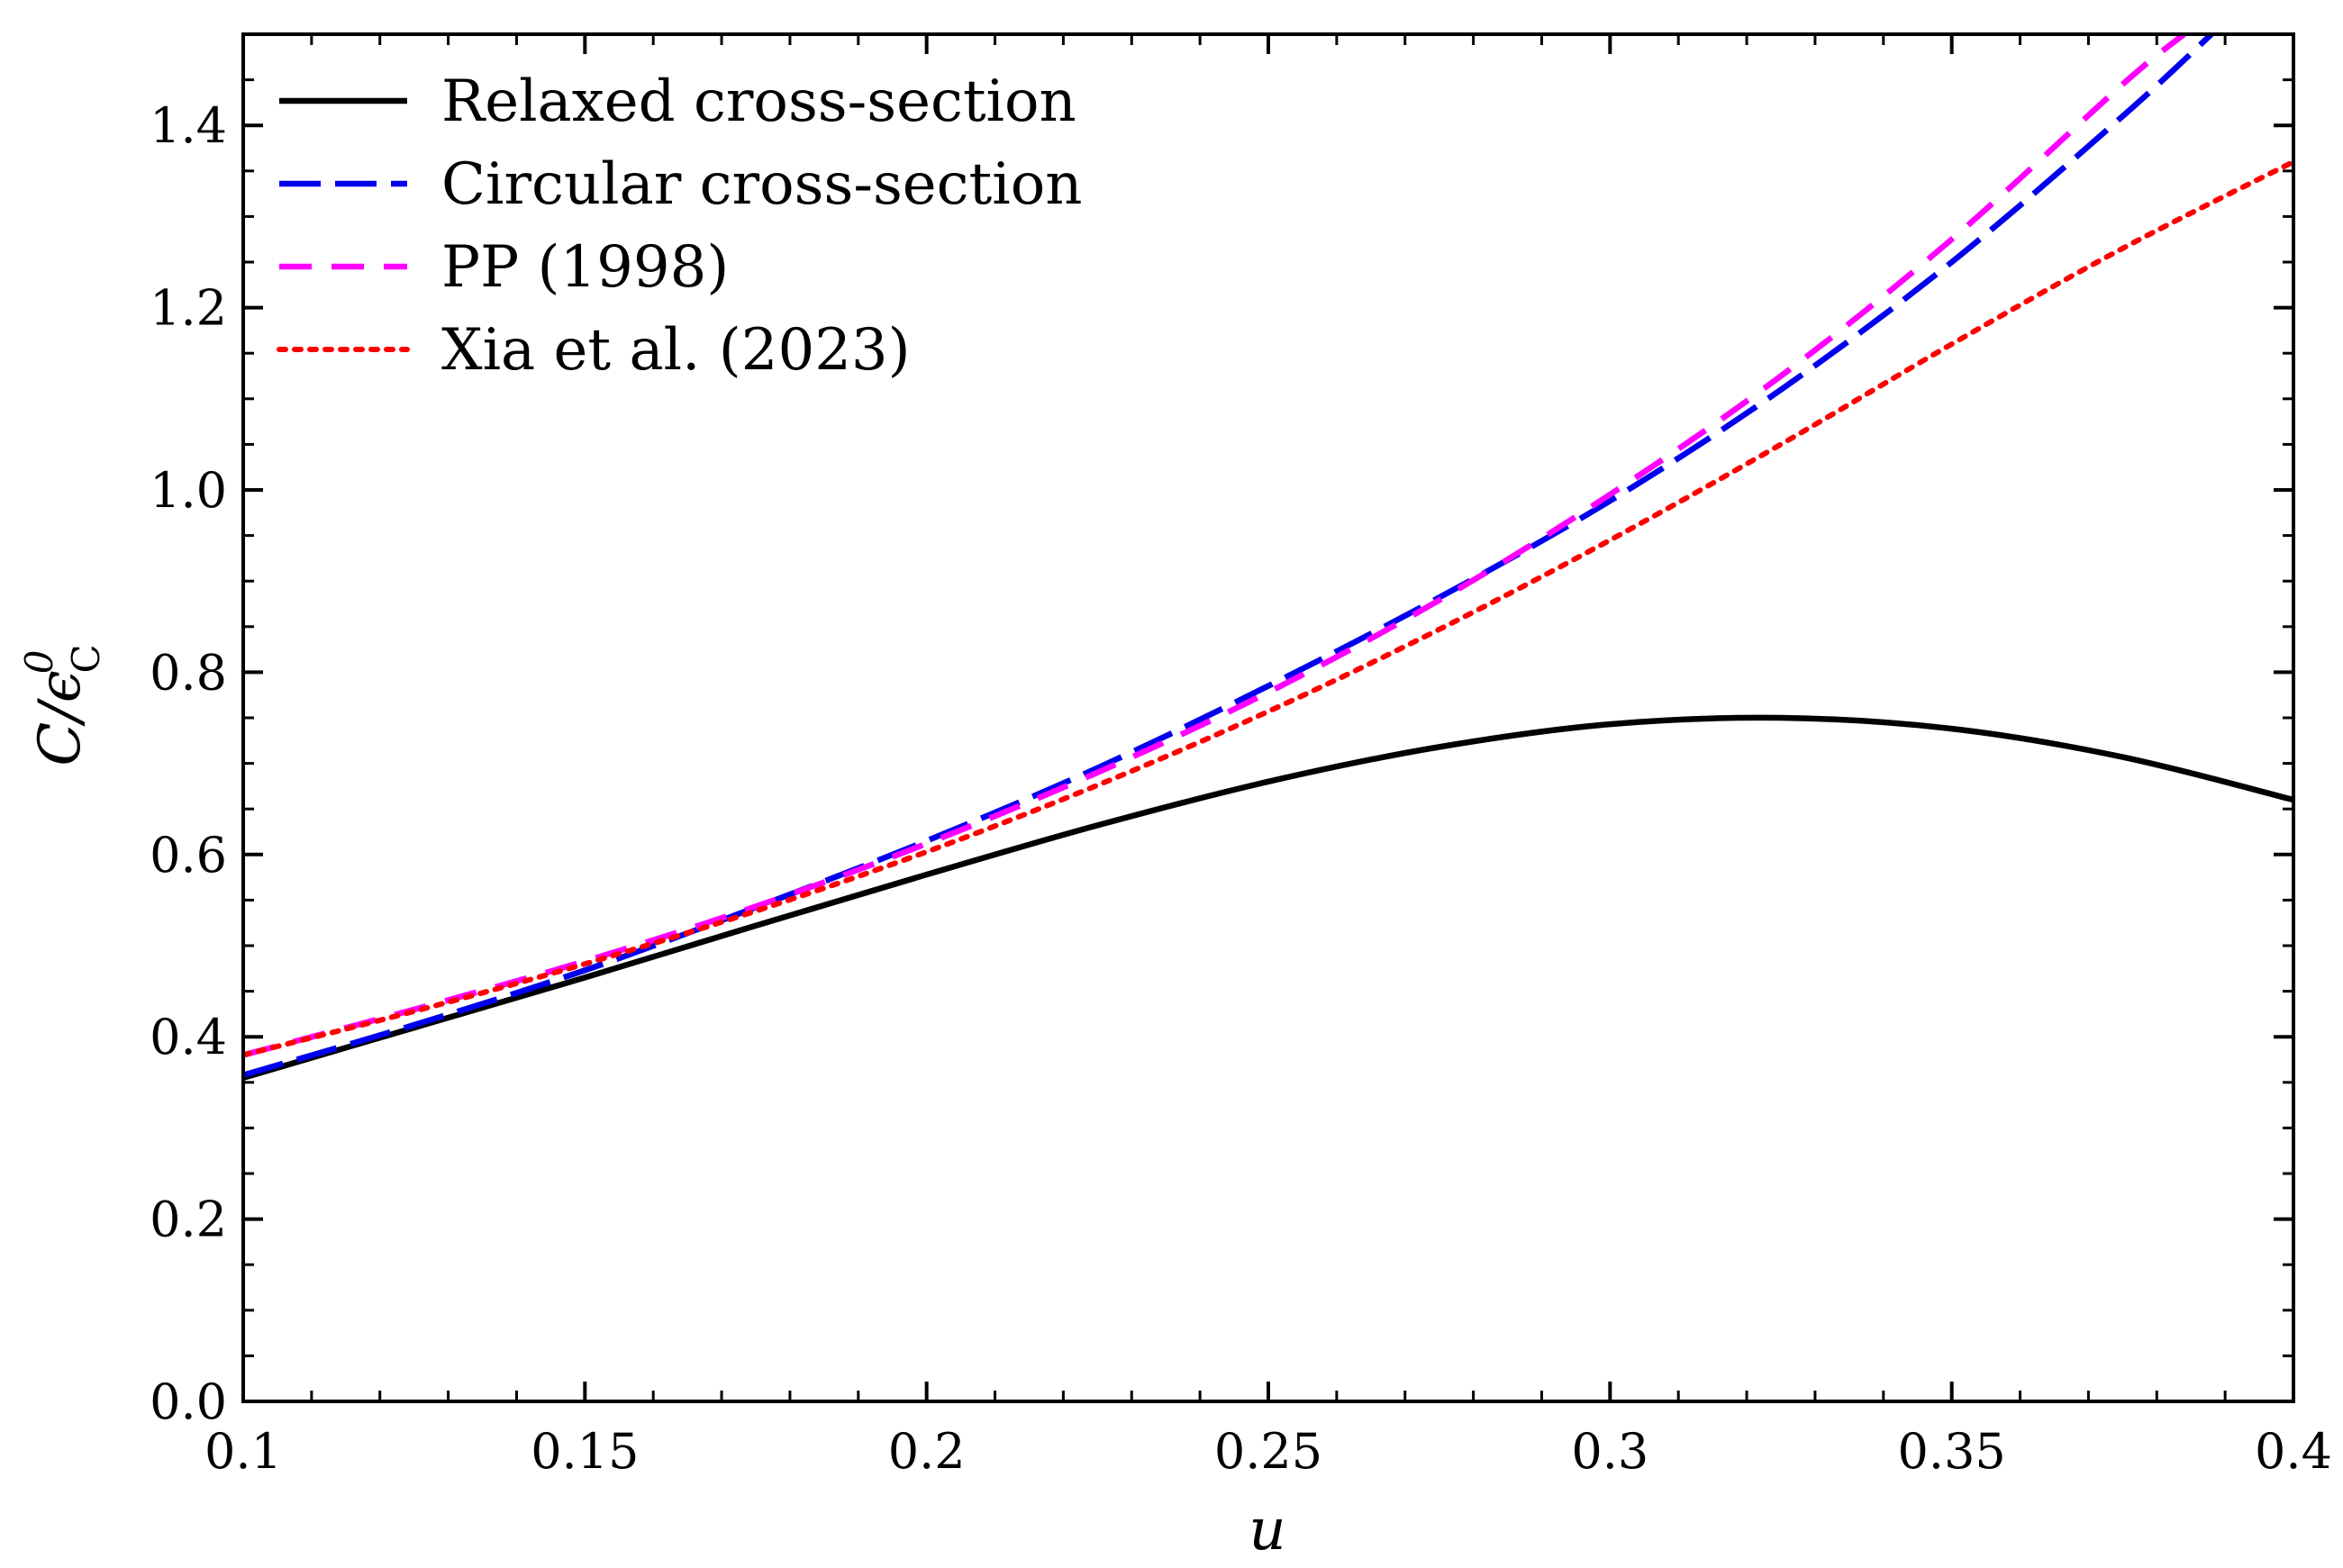  Describe the element at coordinates (188, 673) in the screenshot. I see `y-tick-label: 0.8` at that location.